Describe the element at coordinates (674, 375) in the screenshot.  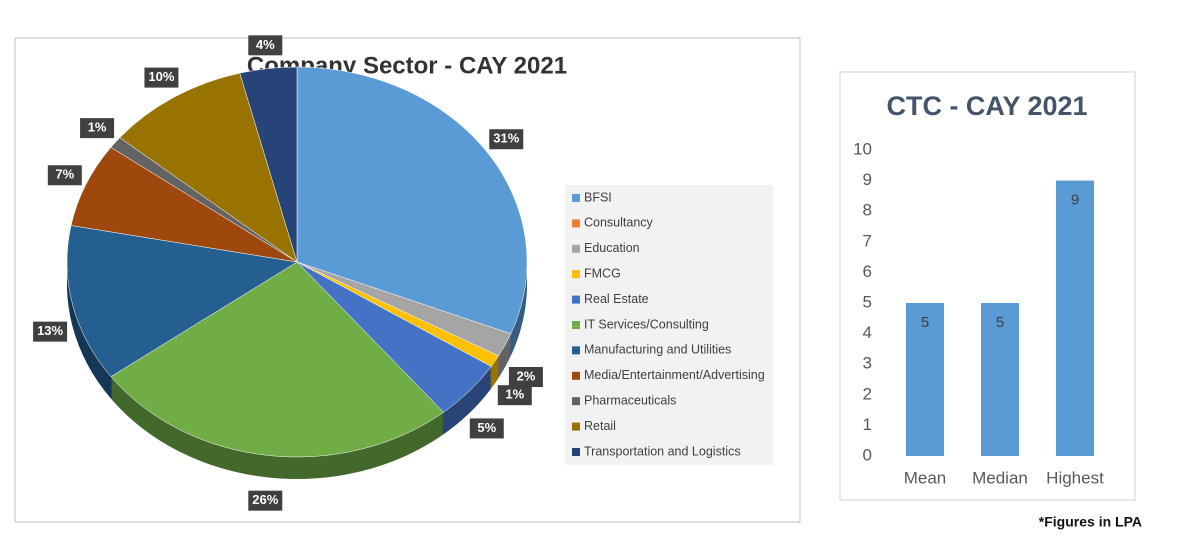
I see `legend-label: Media/Entertainment/Advertising` at that location.